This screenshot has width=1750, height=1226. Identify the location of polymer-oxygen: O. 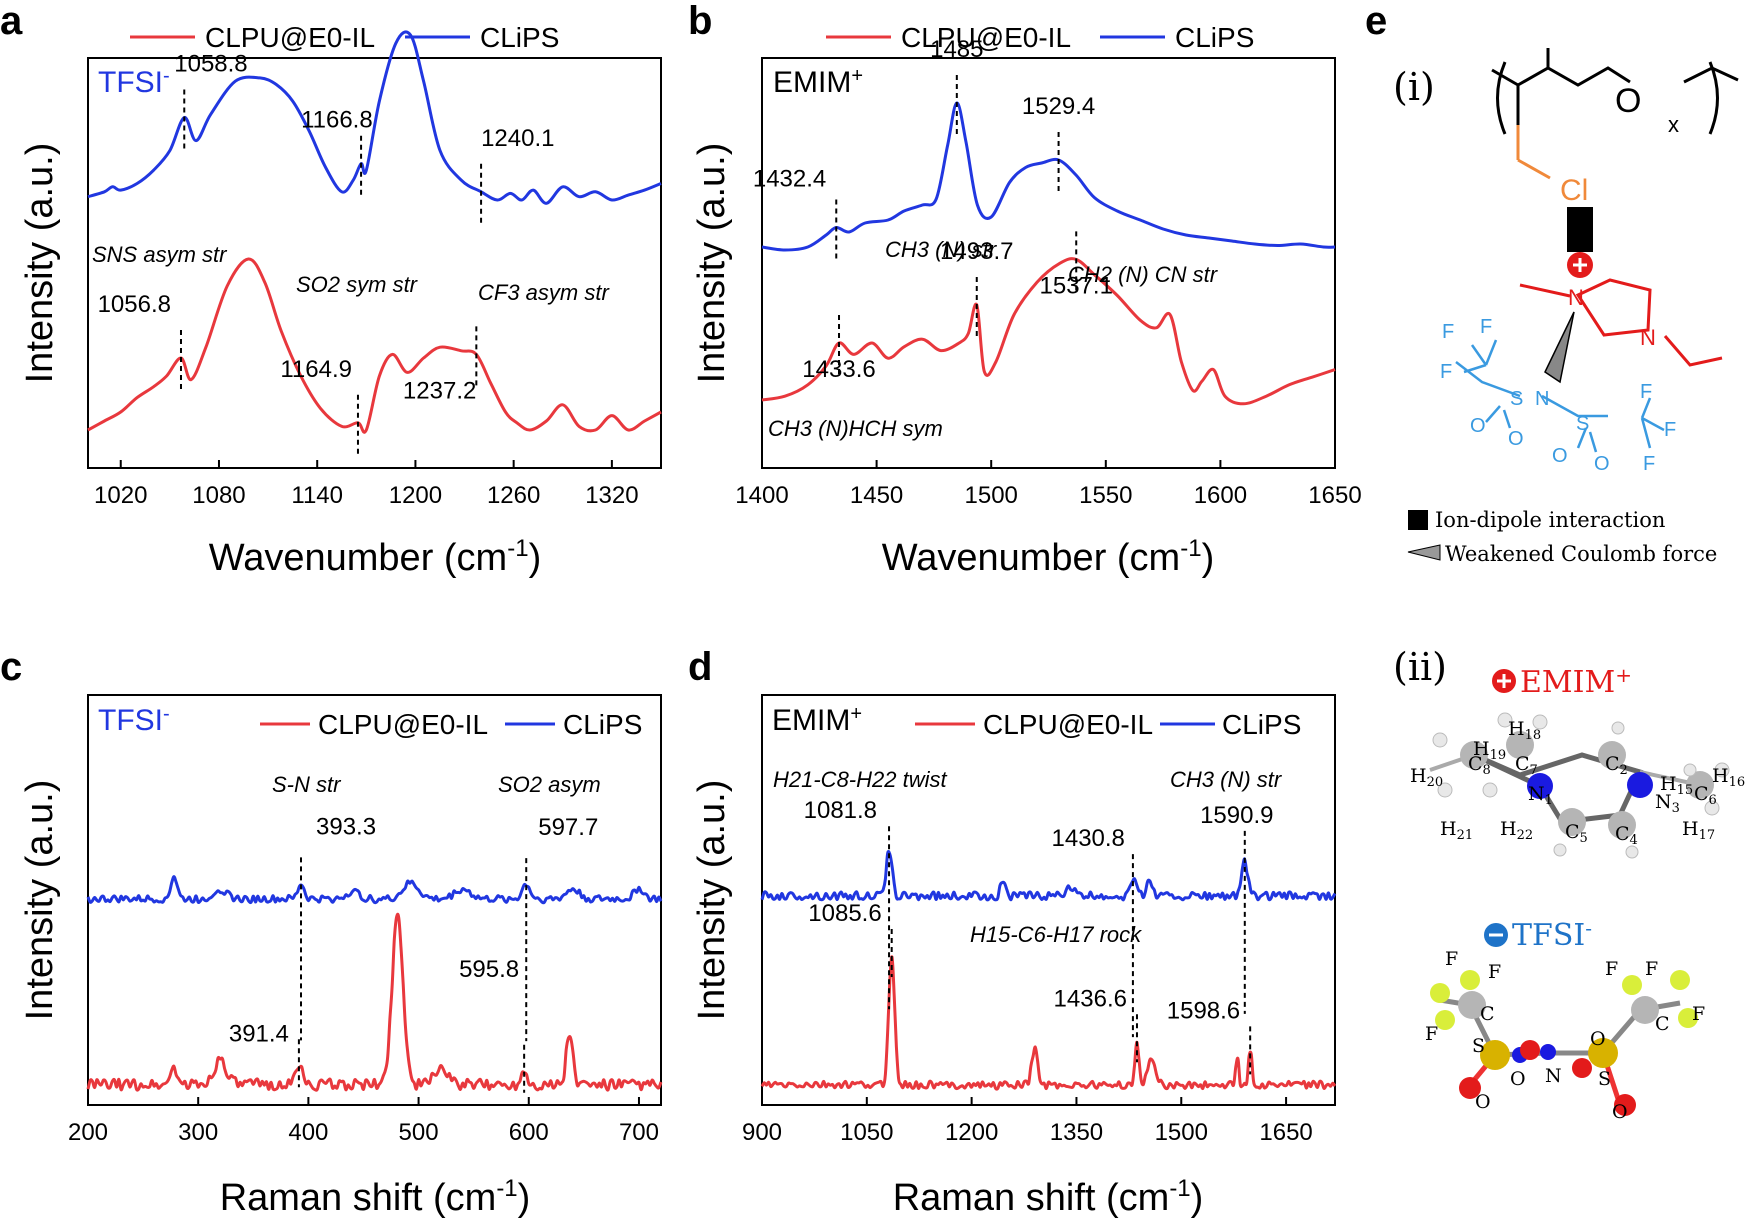
(1628, 101).